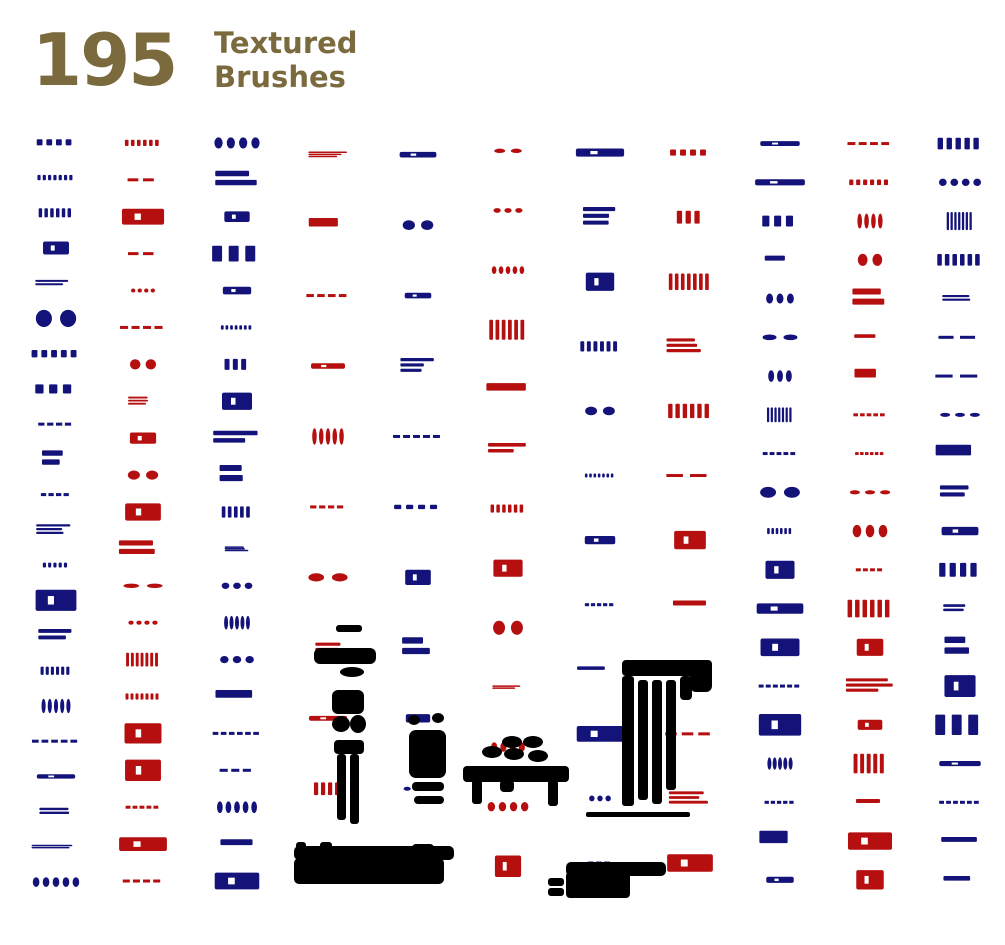 The height and width of the screenshot is (945, 1005). What do you see at coordinates (427, 758) in the screenshot?
I see `mask-shape` at bounding box center [427, 758].